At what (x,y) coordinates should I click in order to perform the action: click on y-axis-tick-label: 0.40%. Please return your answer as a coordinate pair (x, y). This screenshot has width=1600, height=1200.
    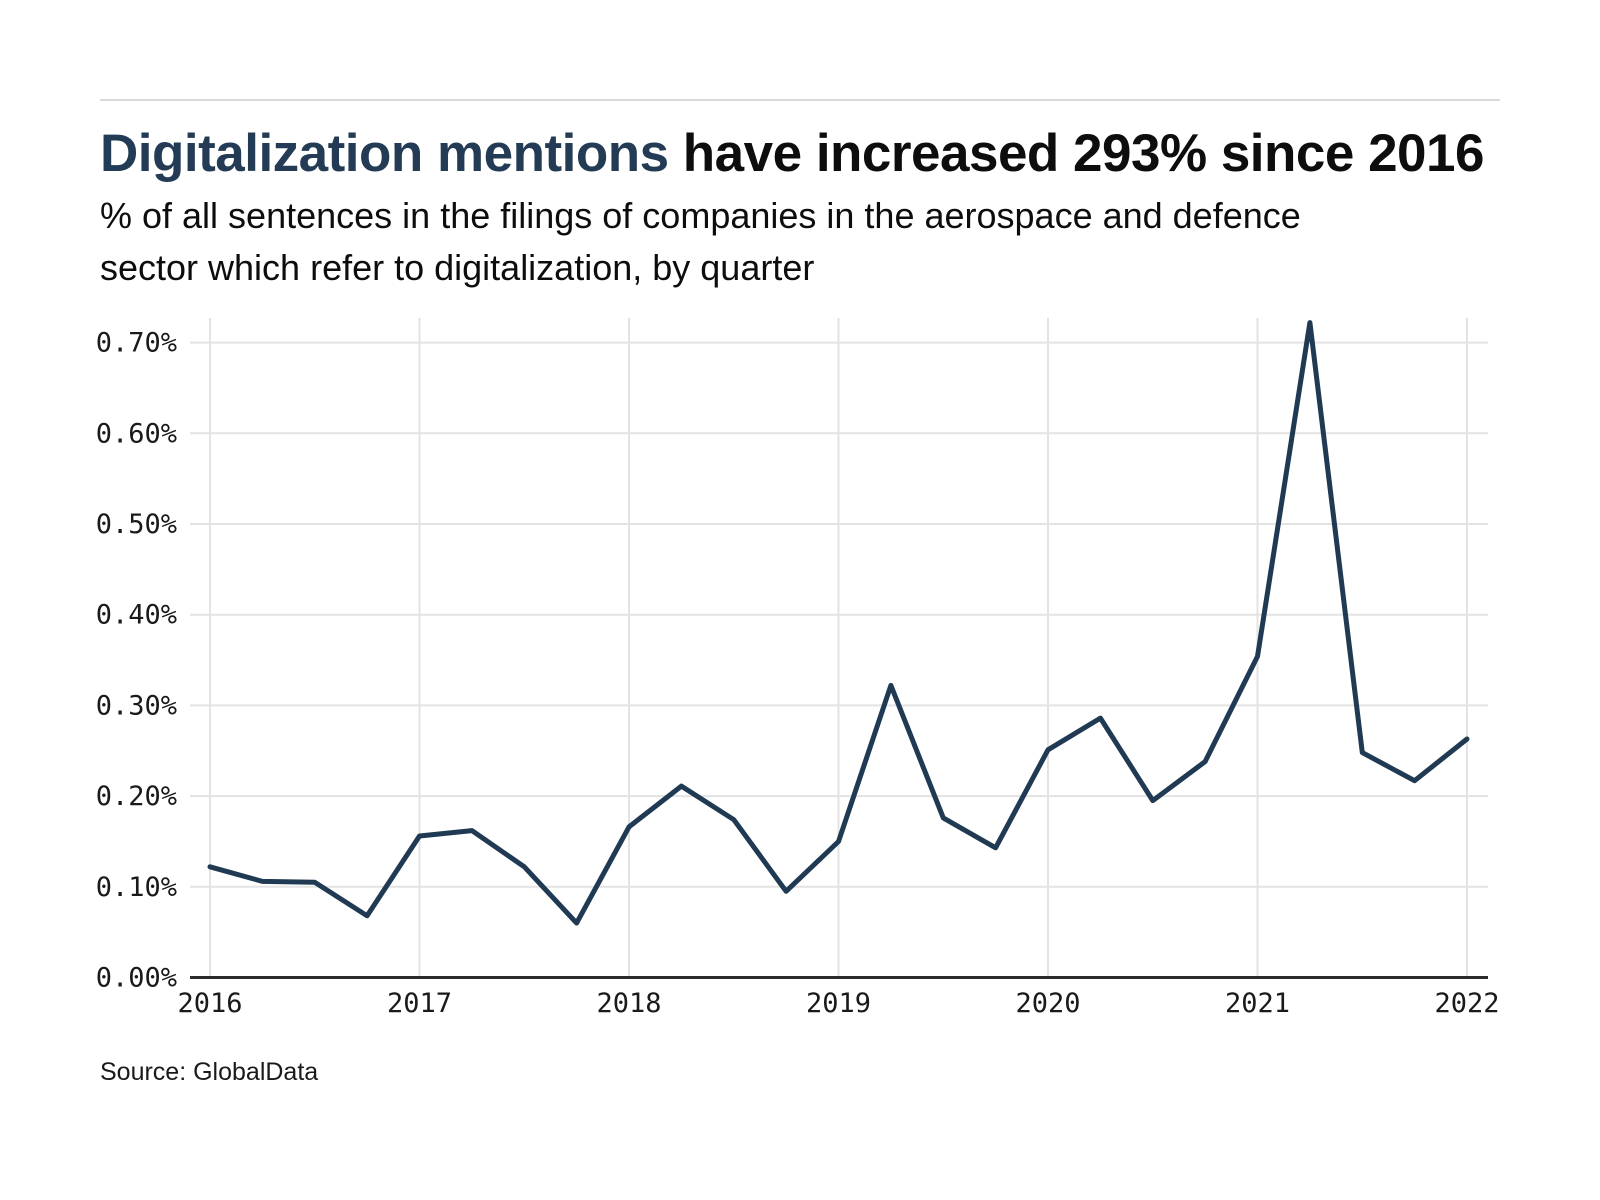
    Looking at the image, I should click on (136, 615).